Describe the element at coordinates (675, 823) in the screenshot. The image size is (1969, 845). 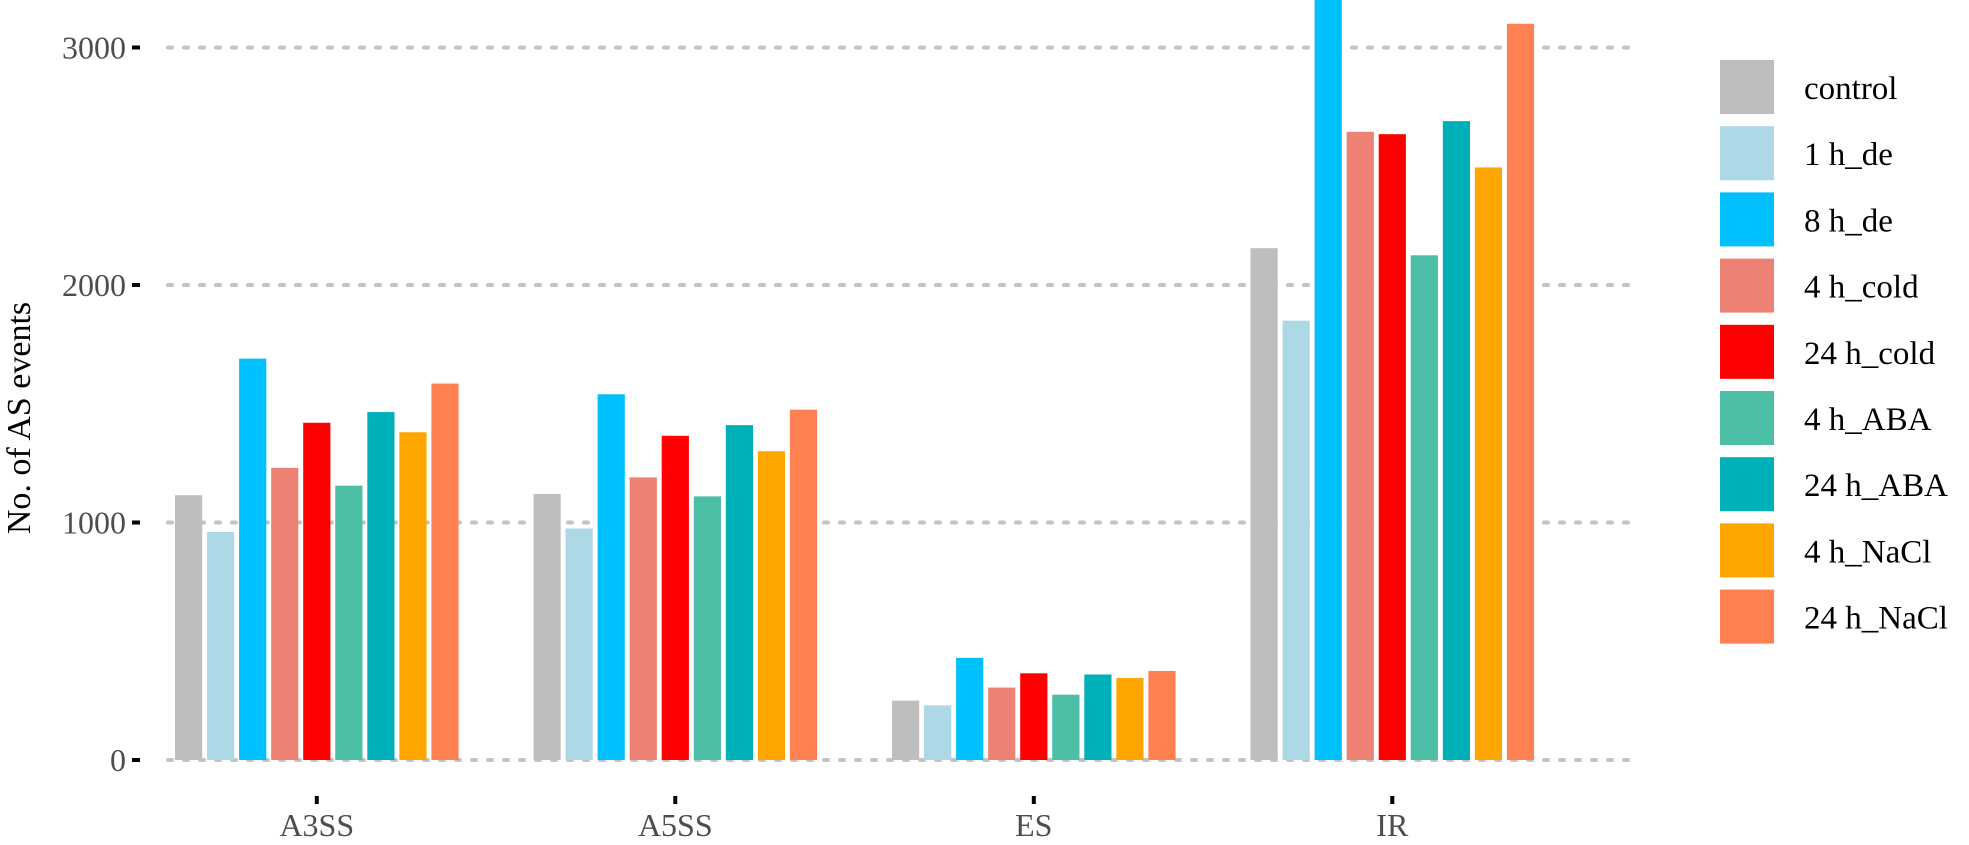
I see `x-tick-label: A5SS` at that location.